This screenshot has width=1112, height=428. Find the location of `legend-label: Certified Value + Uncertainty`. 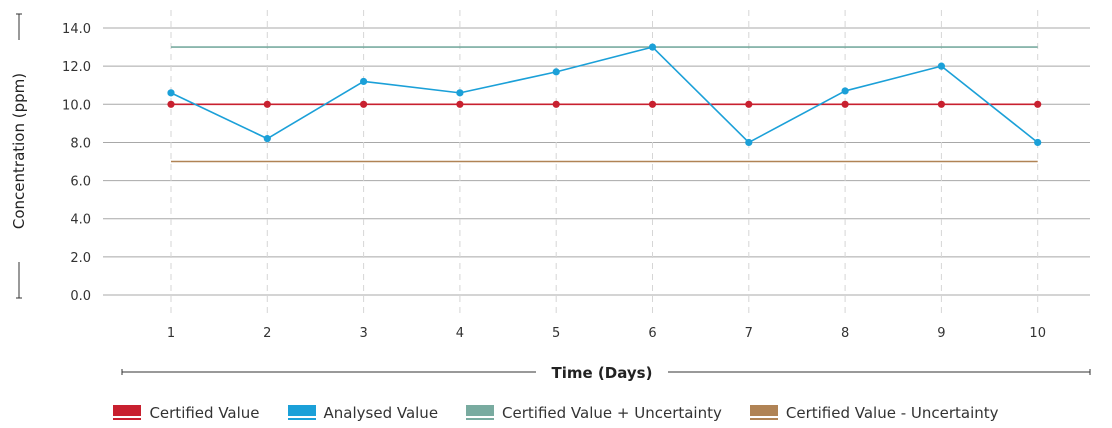

legend-label: Certified Value + Uncertainty is located at coordinates (612, 413).